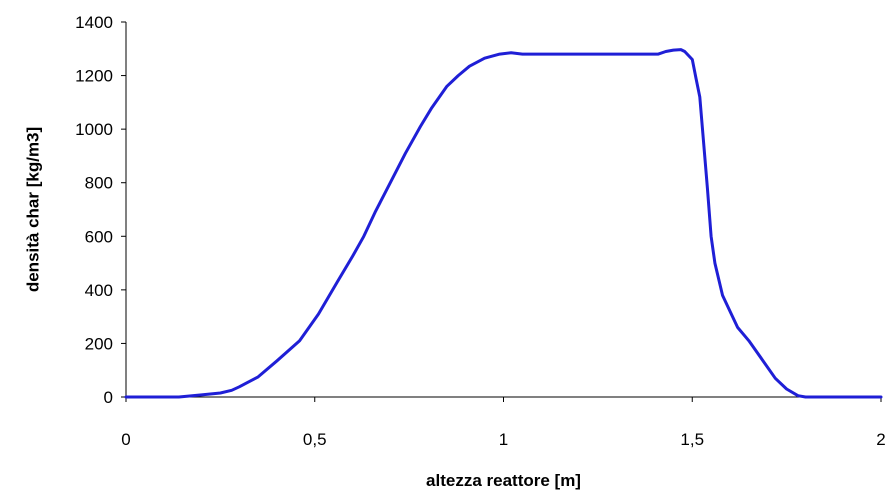 The width and height of the screenshot is (891, 495). Describe the element at coordinates (99, 183) in the screenshot. I see `y-tick-label: 800` at that location.